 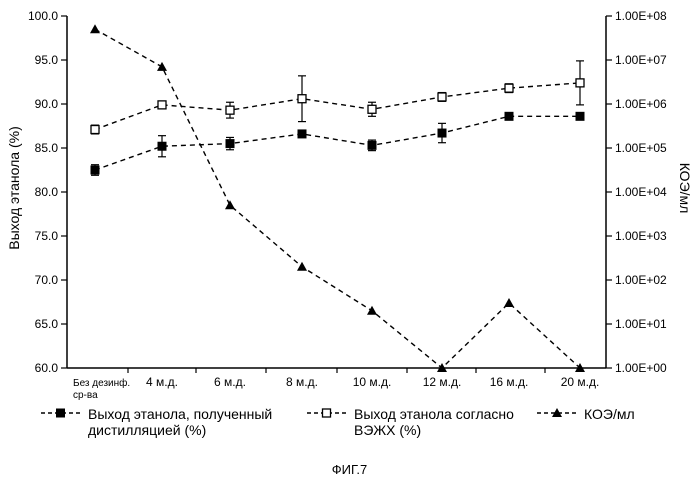 What do you see at coordinates (641, 324) in the screenshot?
I see `y-right-tick-label: 1.00E+01` at bounding box center [641, 324].